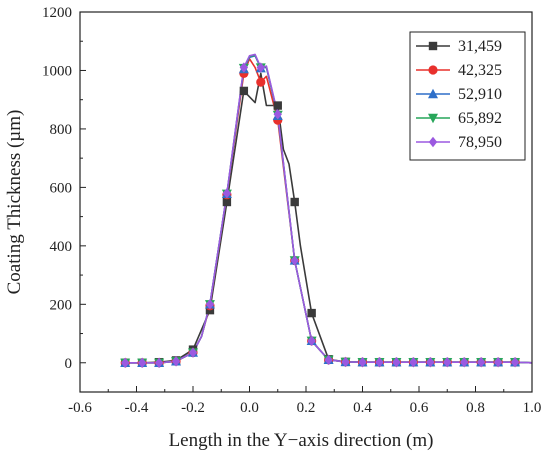 The image size is (550, 461). What do you see at coordinates (61, 305) in the screenshot?
I see `y-tick-label: 200` at bounding box center [61, 305].